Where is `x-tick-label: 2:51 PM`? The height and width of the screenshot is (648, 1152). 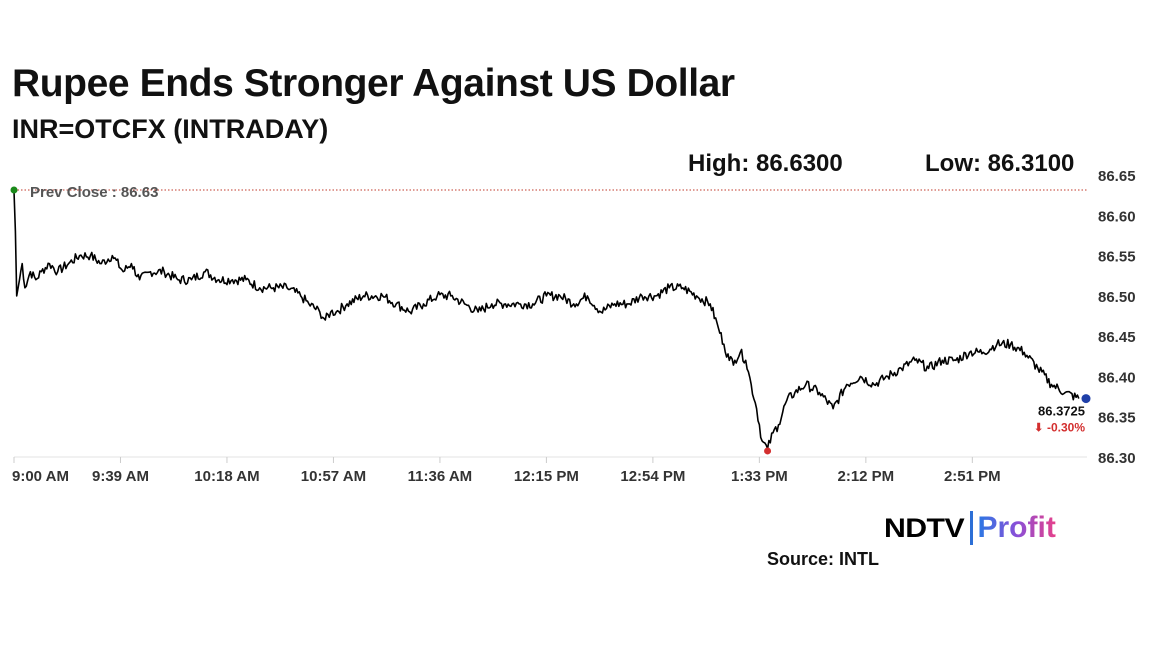
x-tick-label: 2:51 PM is located at coordinates (972, 476).